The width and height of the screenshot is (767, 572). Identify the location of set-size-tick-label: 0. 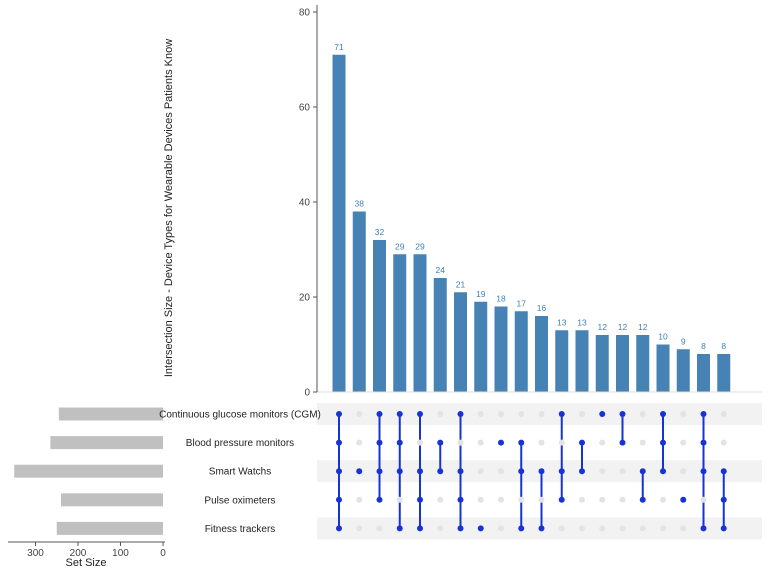
(163, 553).